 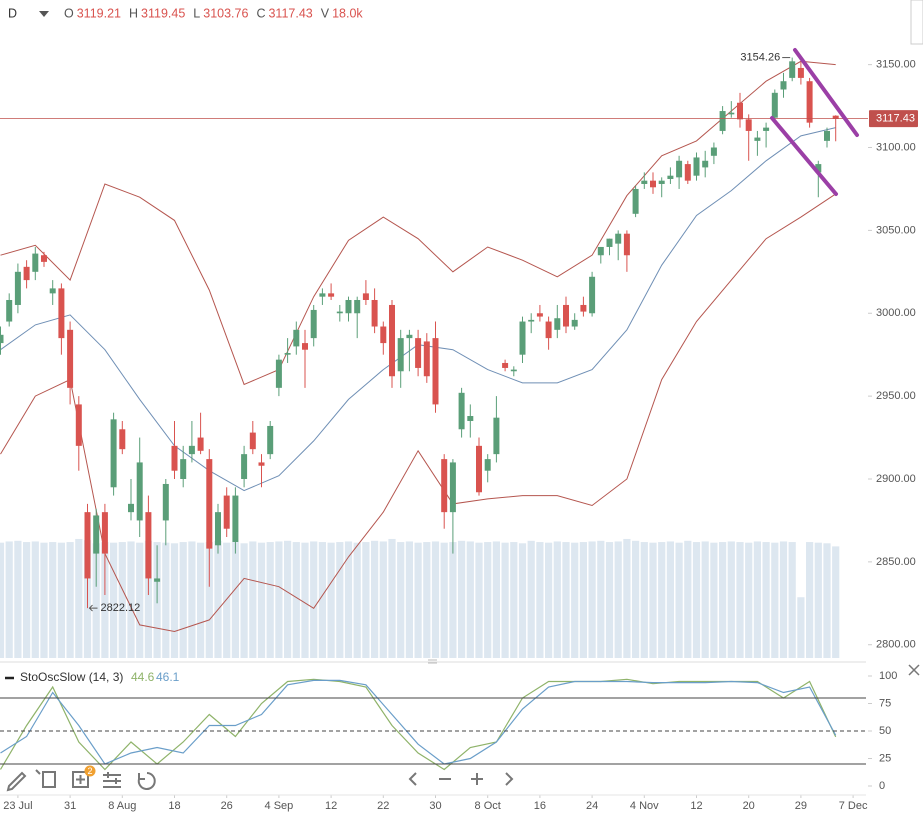 I want to click on interval: D, so click(x=12, y=13).